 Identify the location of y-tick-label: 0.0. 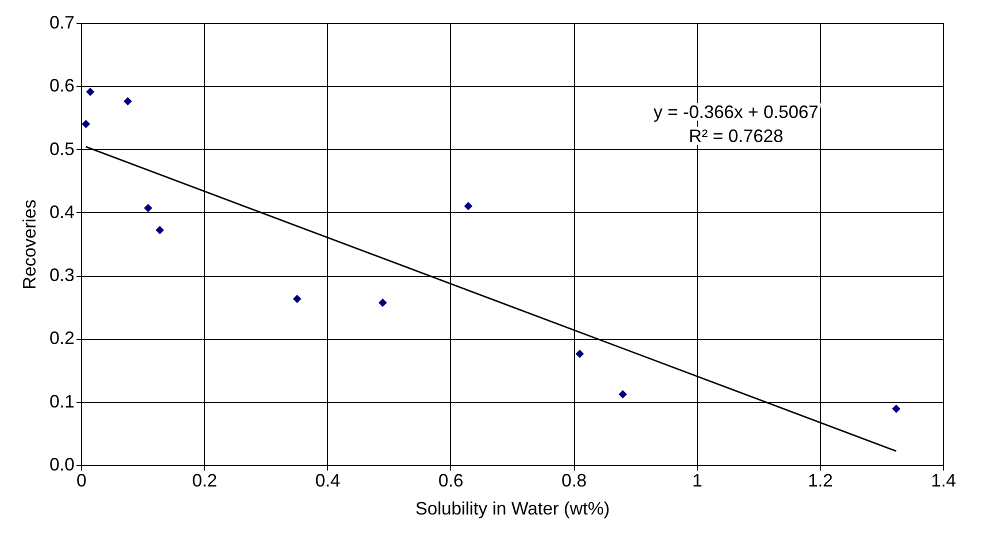
(61, 464).